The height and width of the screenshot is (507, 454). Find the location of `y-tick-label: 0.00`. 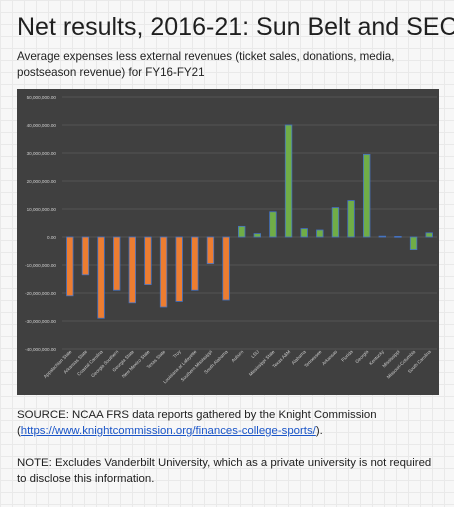

y-tick-label: 0.00 is located at coordinates (51, 237).